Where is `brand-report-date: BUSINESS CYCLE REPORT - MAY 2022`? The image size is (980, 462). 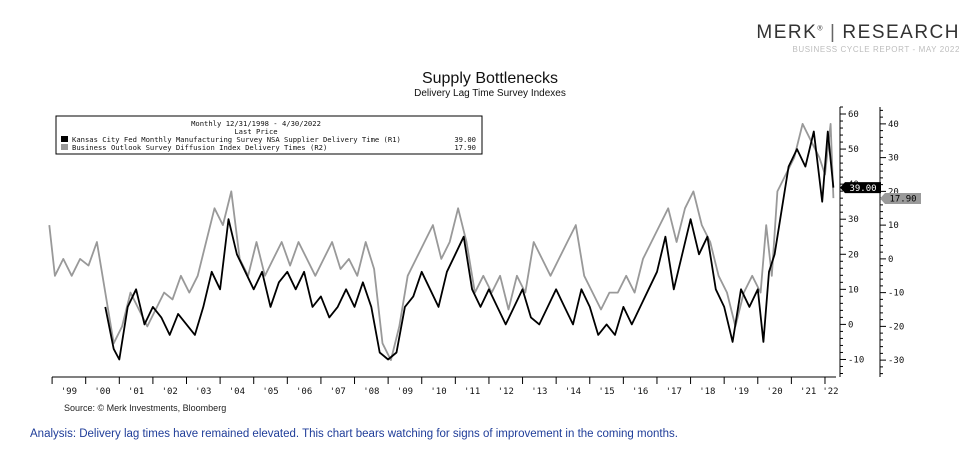 brand-report-date: BUSINESS CYCLE REPORT - MAY 2022 is located at coordinates (876, 49).